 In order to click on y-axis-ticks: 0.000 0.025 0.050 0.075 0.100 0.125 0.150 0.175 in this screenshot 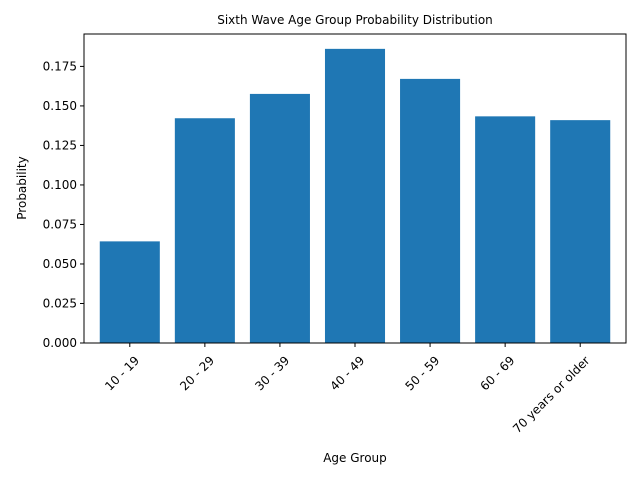, I will do `click(63, 204)`.